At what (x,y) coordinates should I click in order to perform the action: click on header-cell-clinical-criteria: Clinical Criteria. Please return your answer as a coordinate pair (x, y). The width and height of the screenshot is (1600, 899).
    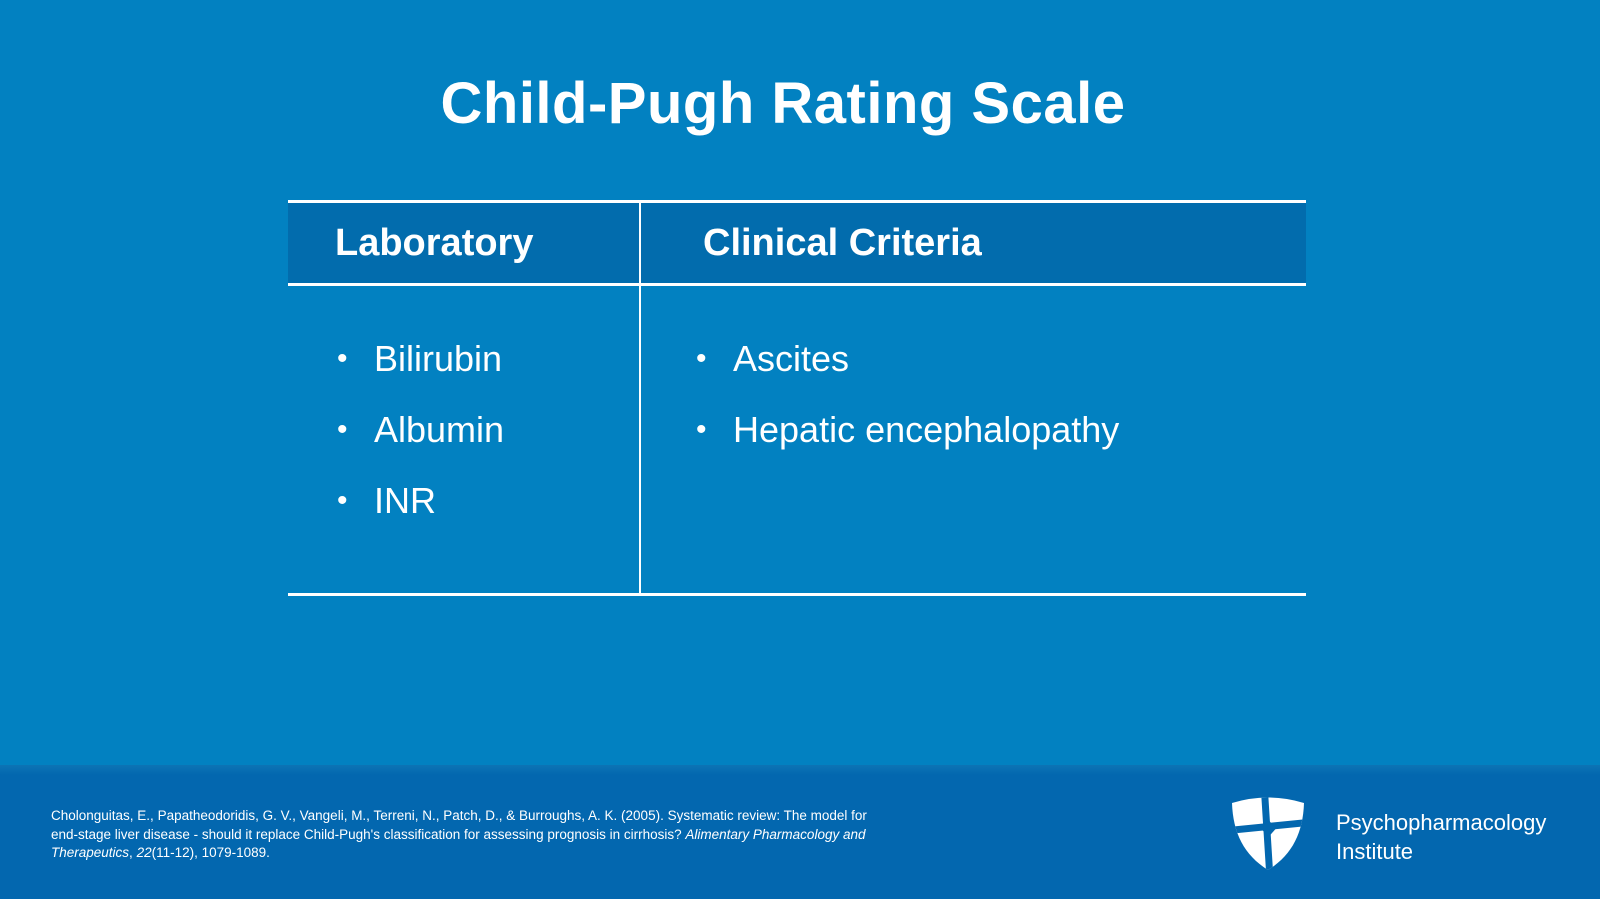
    Looking at the image, I should click on (842, 242).